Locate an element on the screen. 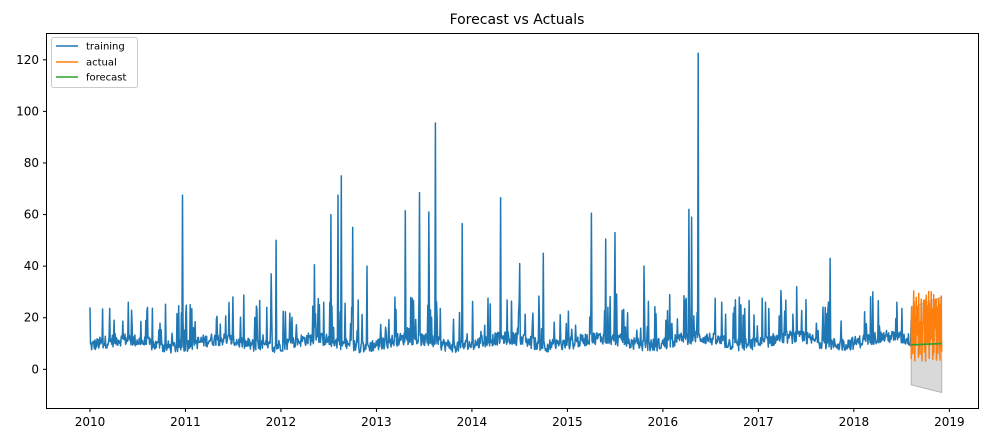 The width and height of the screenshot is (989, 443). x-tick-label: 2014 is located at coordinates (472, 422).